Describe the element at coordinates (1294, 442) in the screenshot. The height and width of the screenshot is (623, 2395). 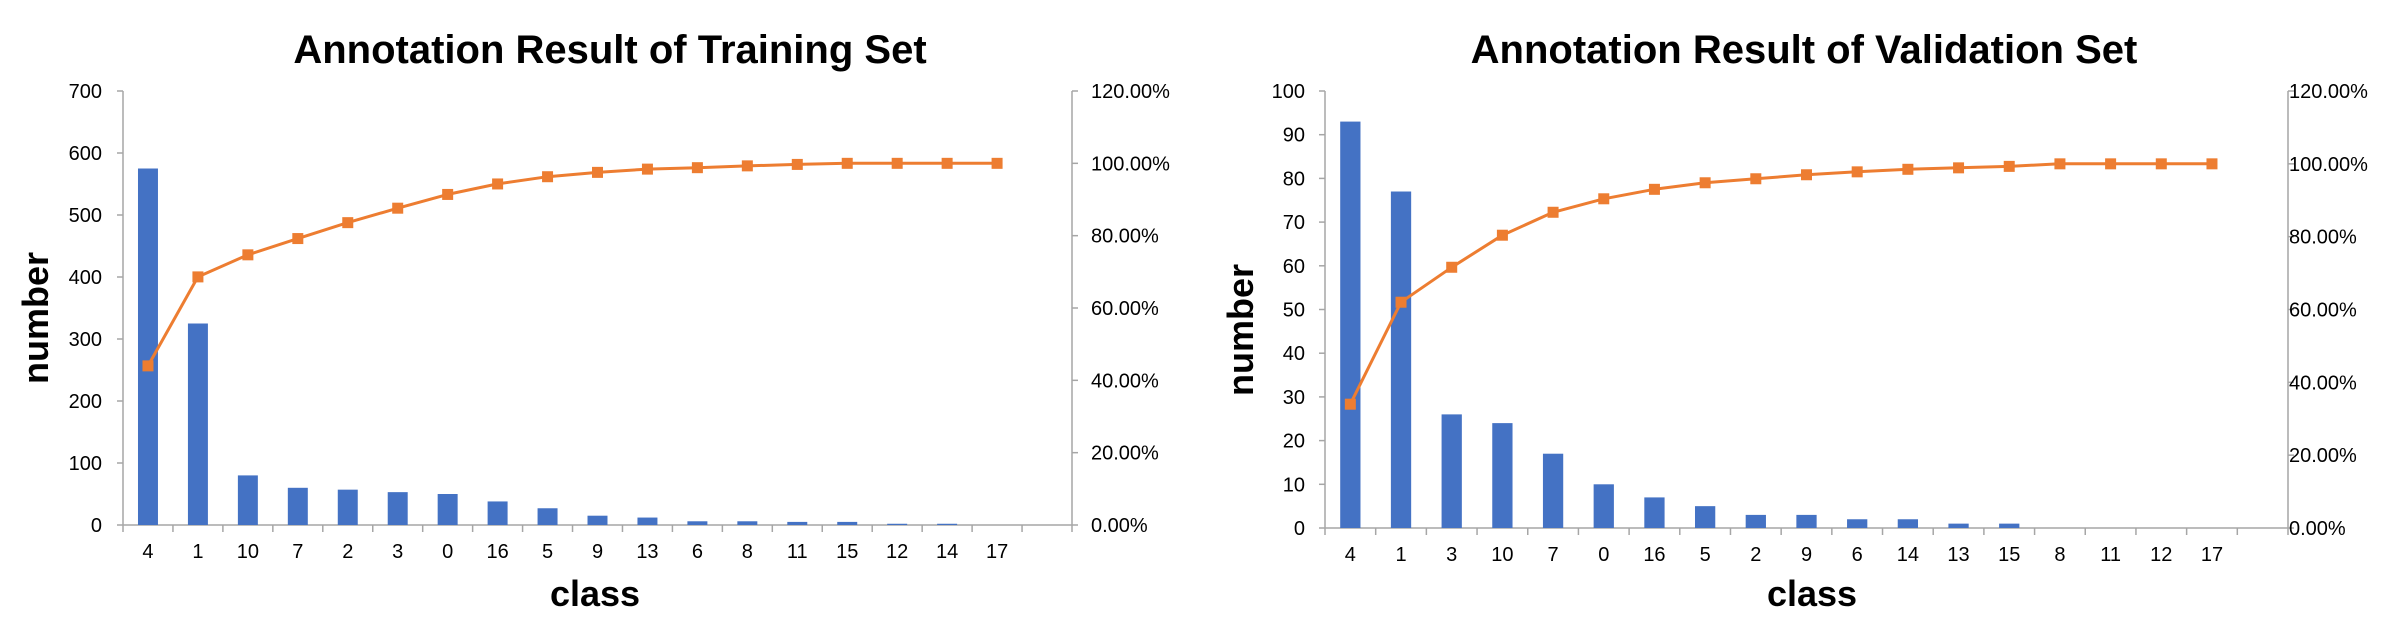
I see `y-tick-label: 20` at that location.